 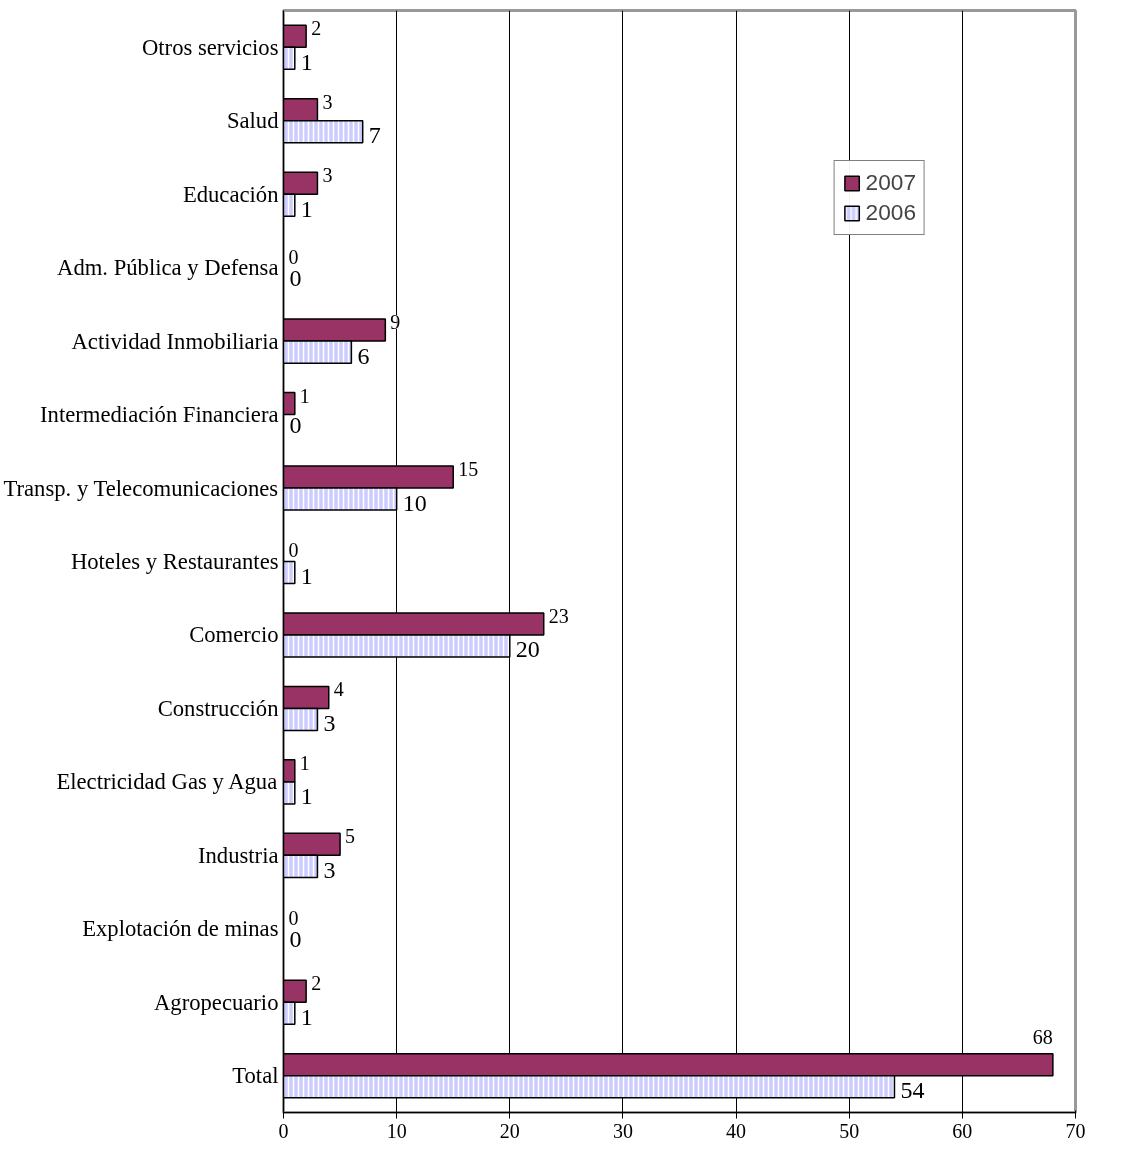 I want to click on y-tick-label: Explotación de minas, so click(x=180, y=929).